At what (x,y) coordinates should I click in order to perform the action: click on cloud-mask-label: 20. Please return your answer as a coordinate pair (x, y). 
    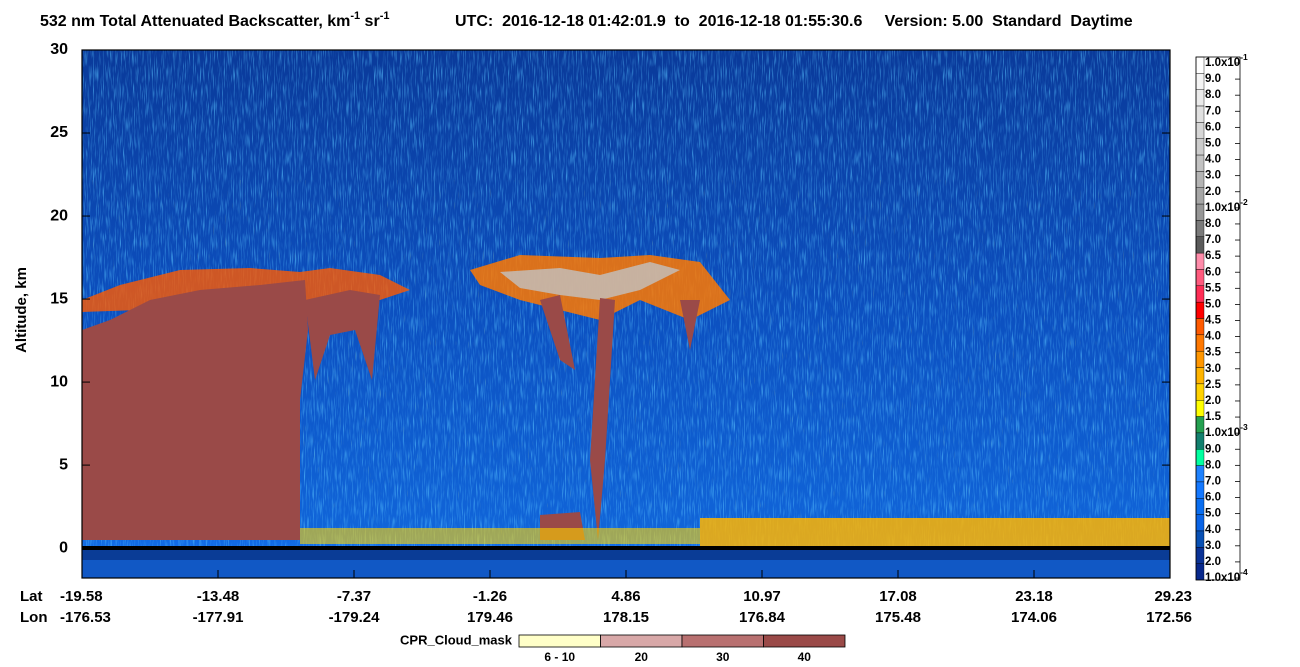
    Looking at the image, I should click on (642, 657).